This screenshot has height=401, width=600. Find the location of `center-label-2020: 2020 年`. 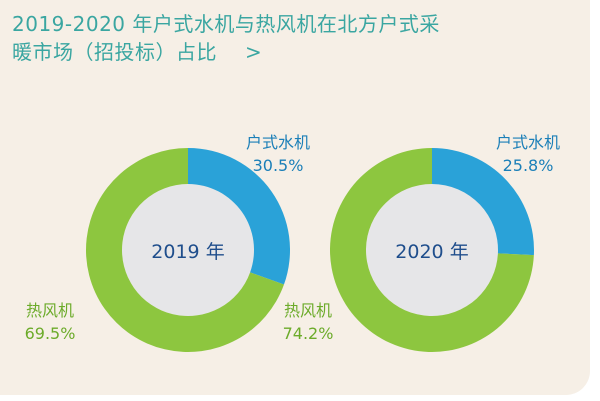

center-label-2020: 2020 年 is located at coordinates (431, 252).